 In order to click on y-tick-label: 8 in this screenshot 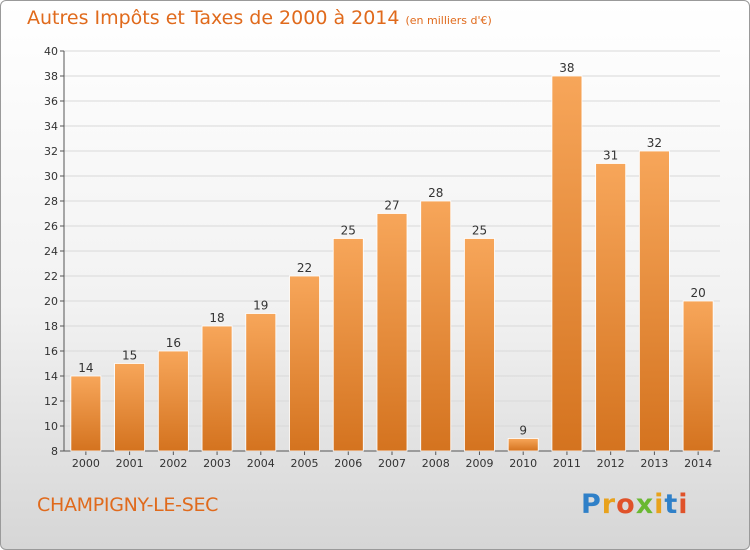, I will do `click(54, 451)`.